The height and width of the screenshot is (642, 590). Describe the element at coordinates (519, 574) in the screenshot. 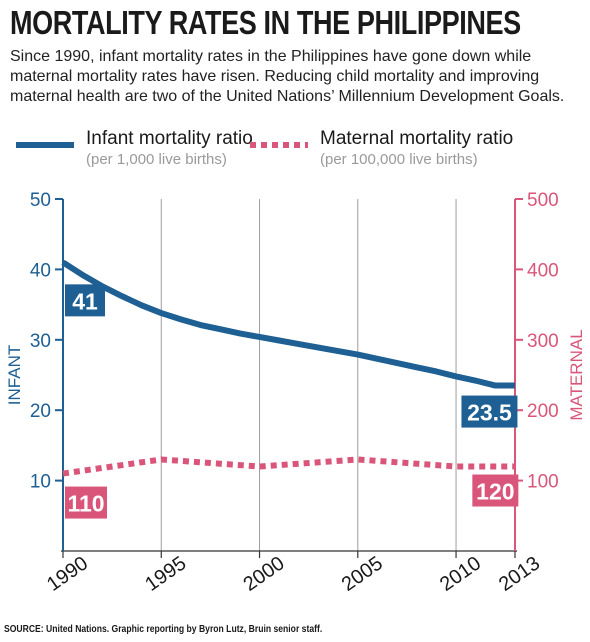

I see `x-tick-label-2013: 2013` at that location.